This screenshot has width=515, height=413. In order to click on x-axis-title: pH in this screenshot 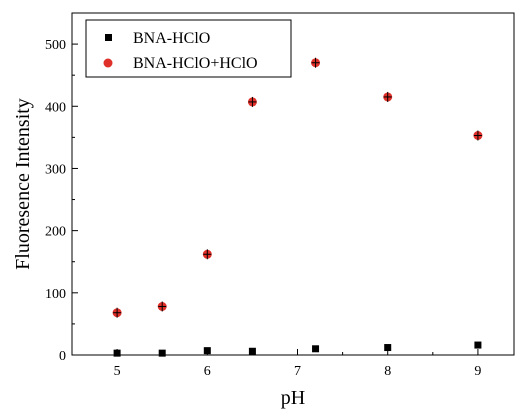, I will do `click(293, 398)`.